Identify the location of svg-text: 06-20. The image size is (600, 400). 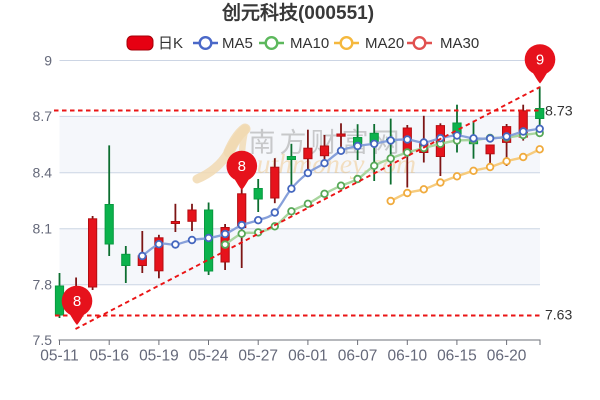
(507, 356).